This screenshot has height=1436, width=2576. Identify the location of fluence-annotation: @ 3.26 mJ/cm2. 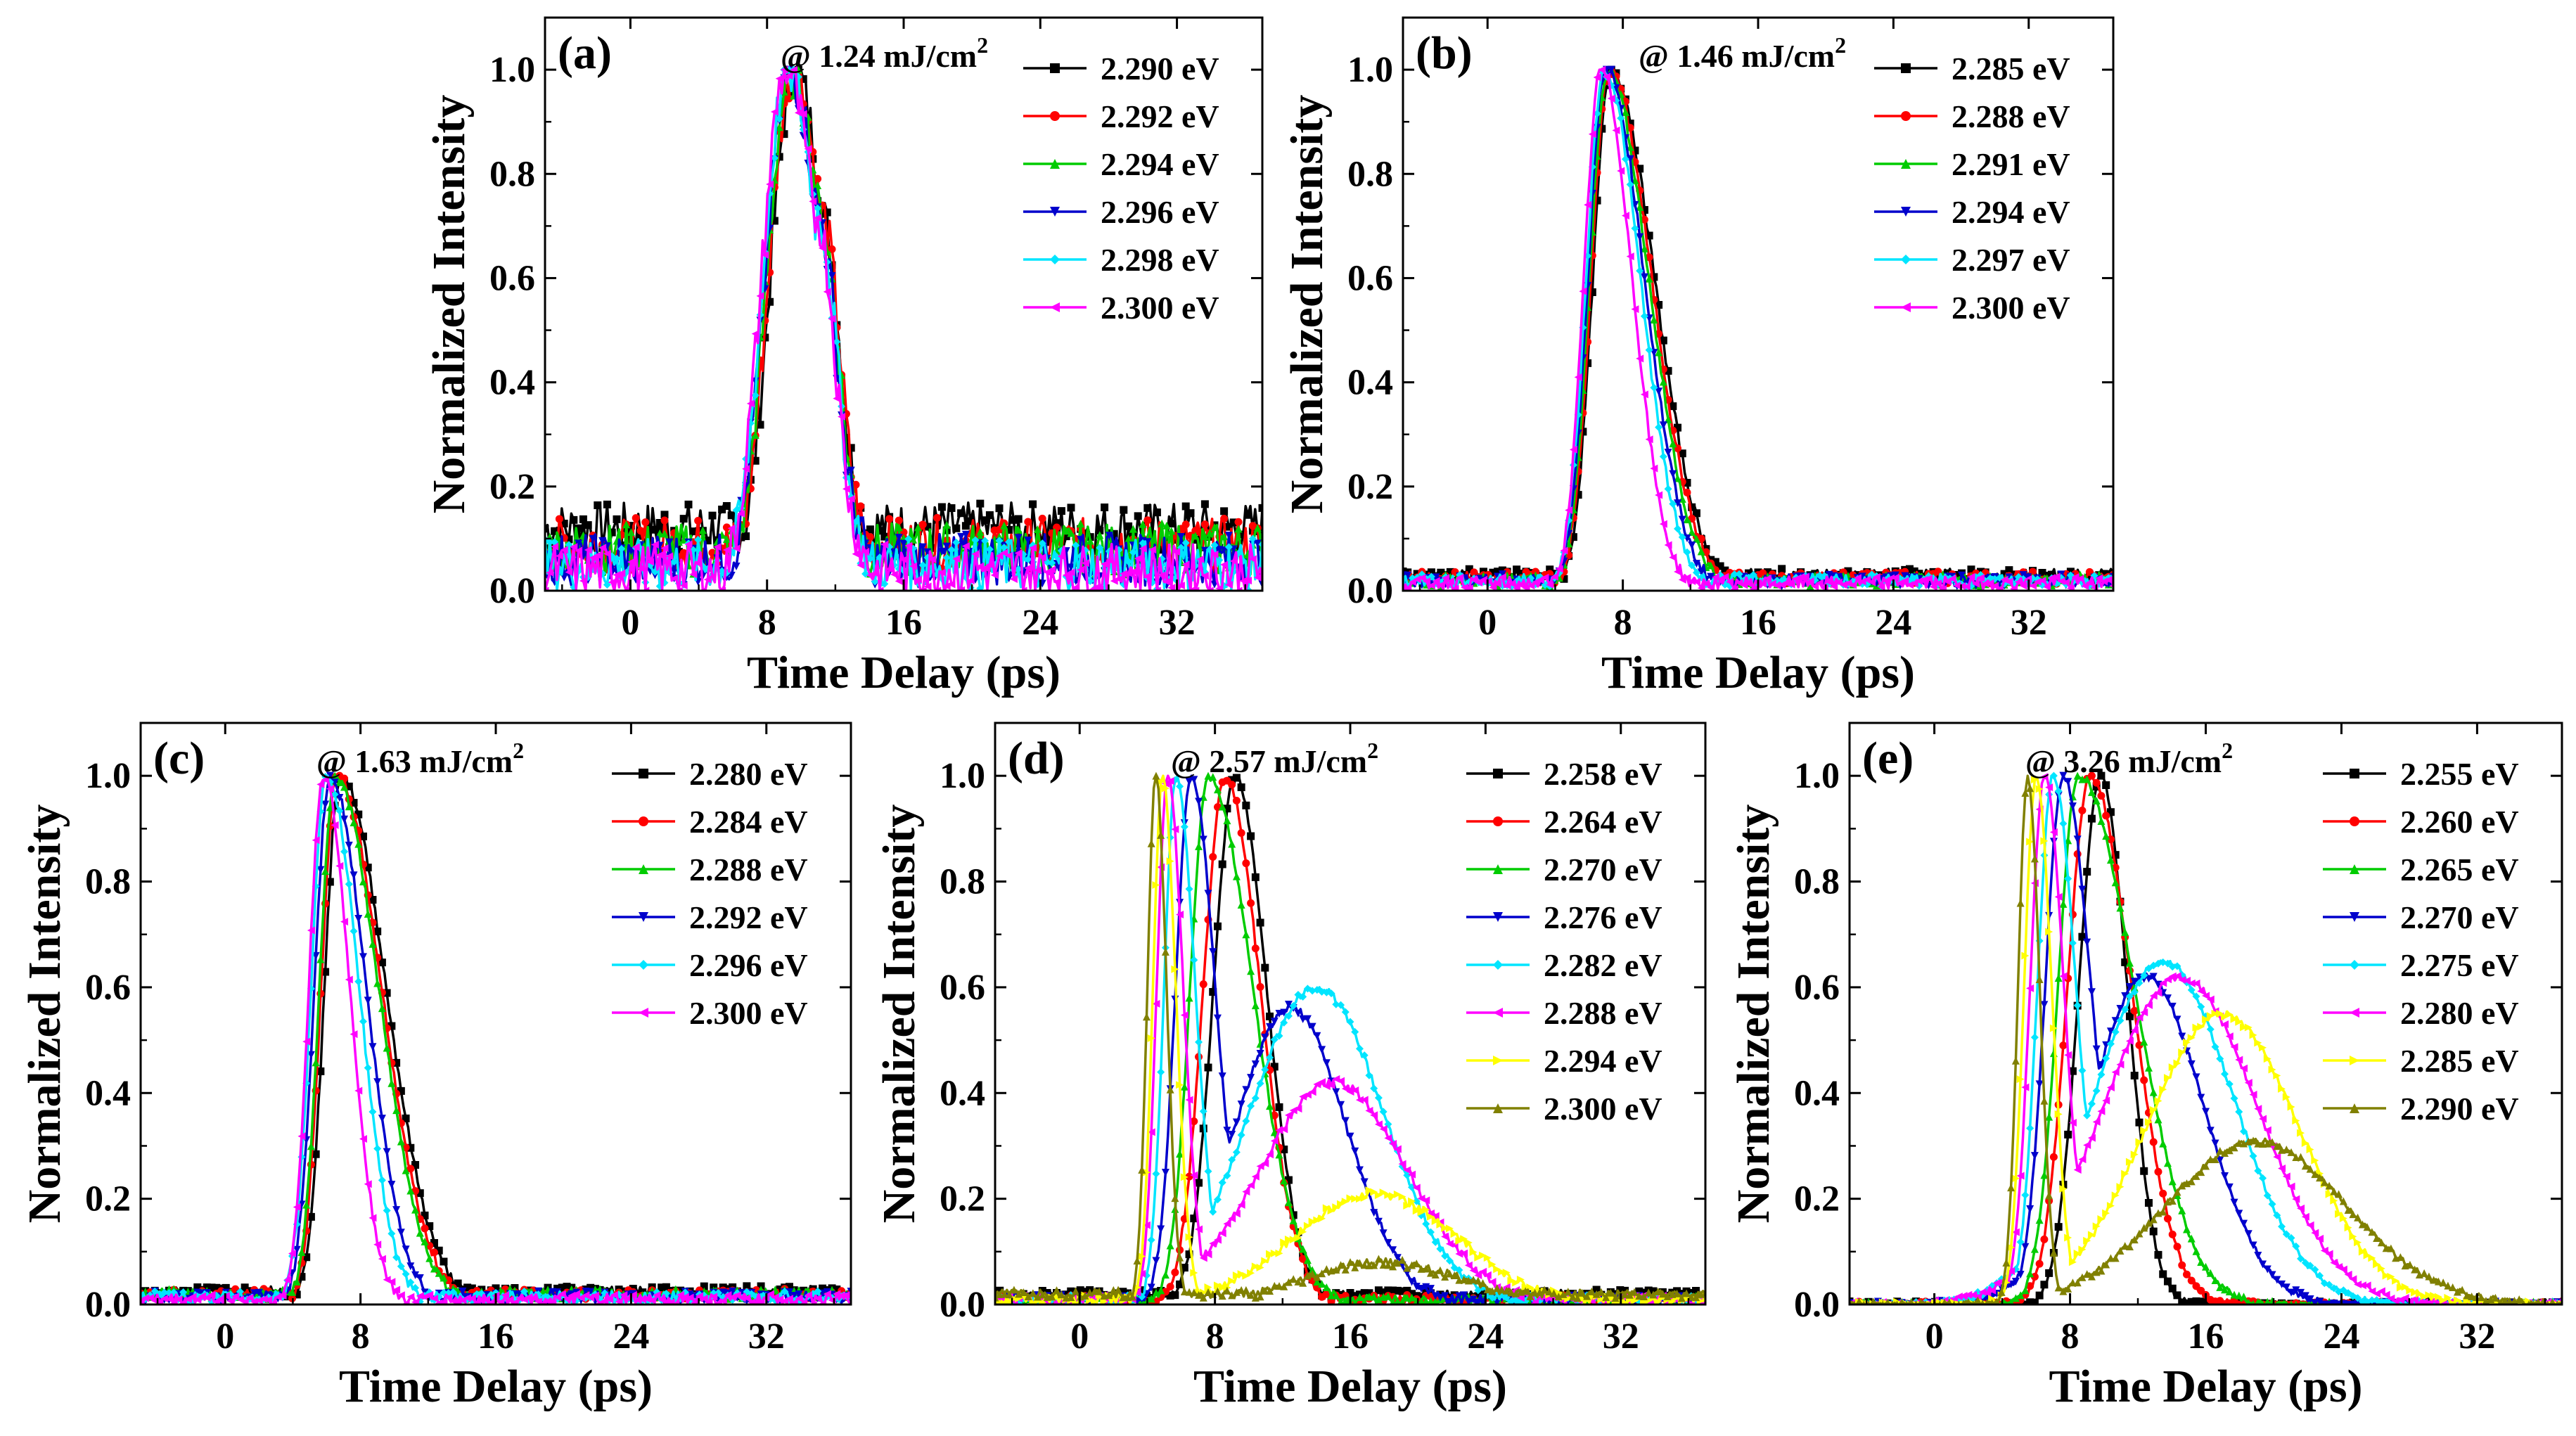
(2129, 759).